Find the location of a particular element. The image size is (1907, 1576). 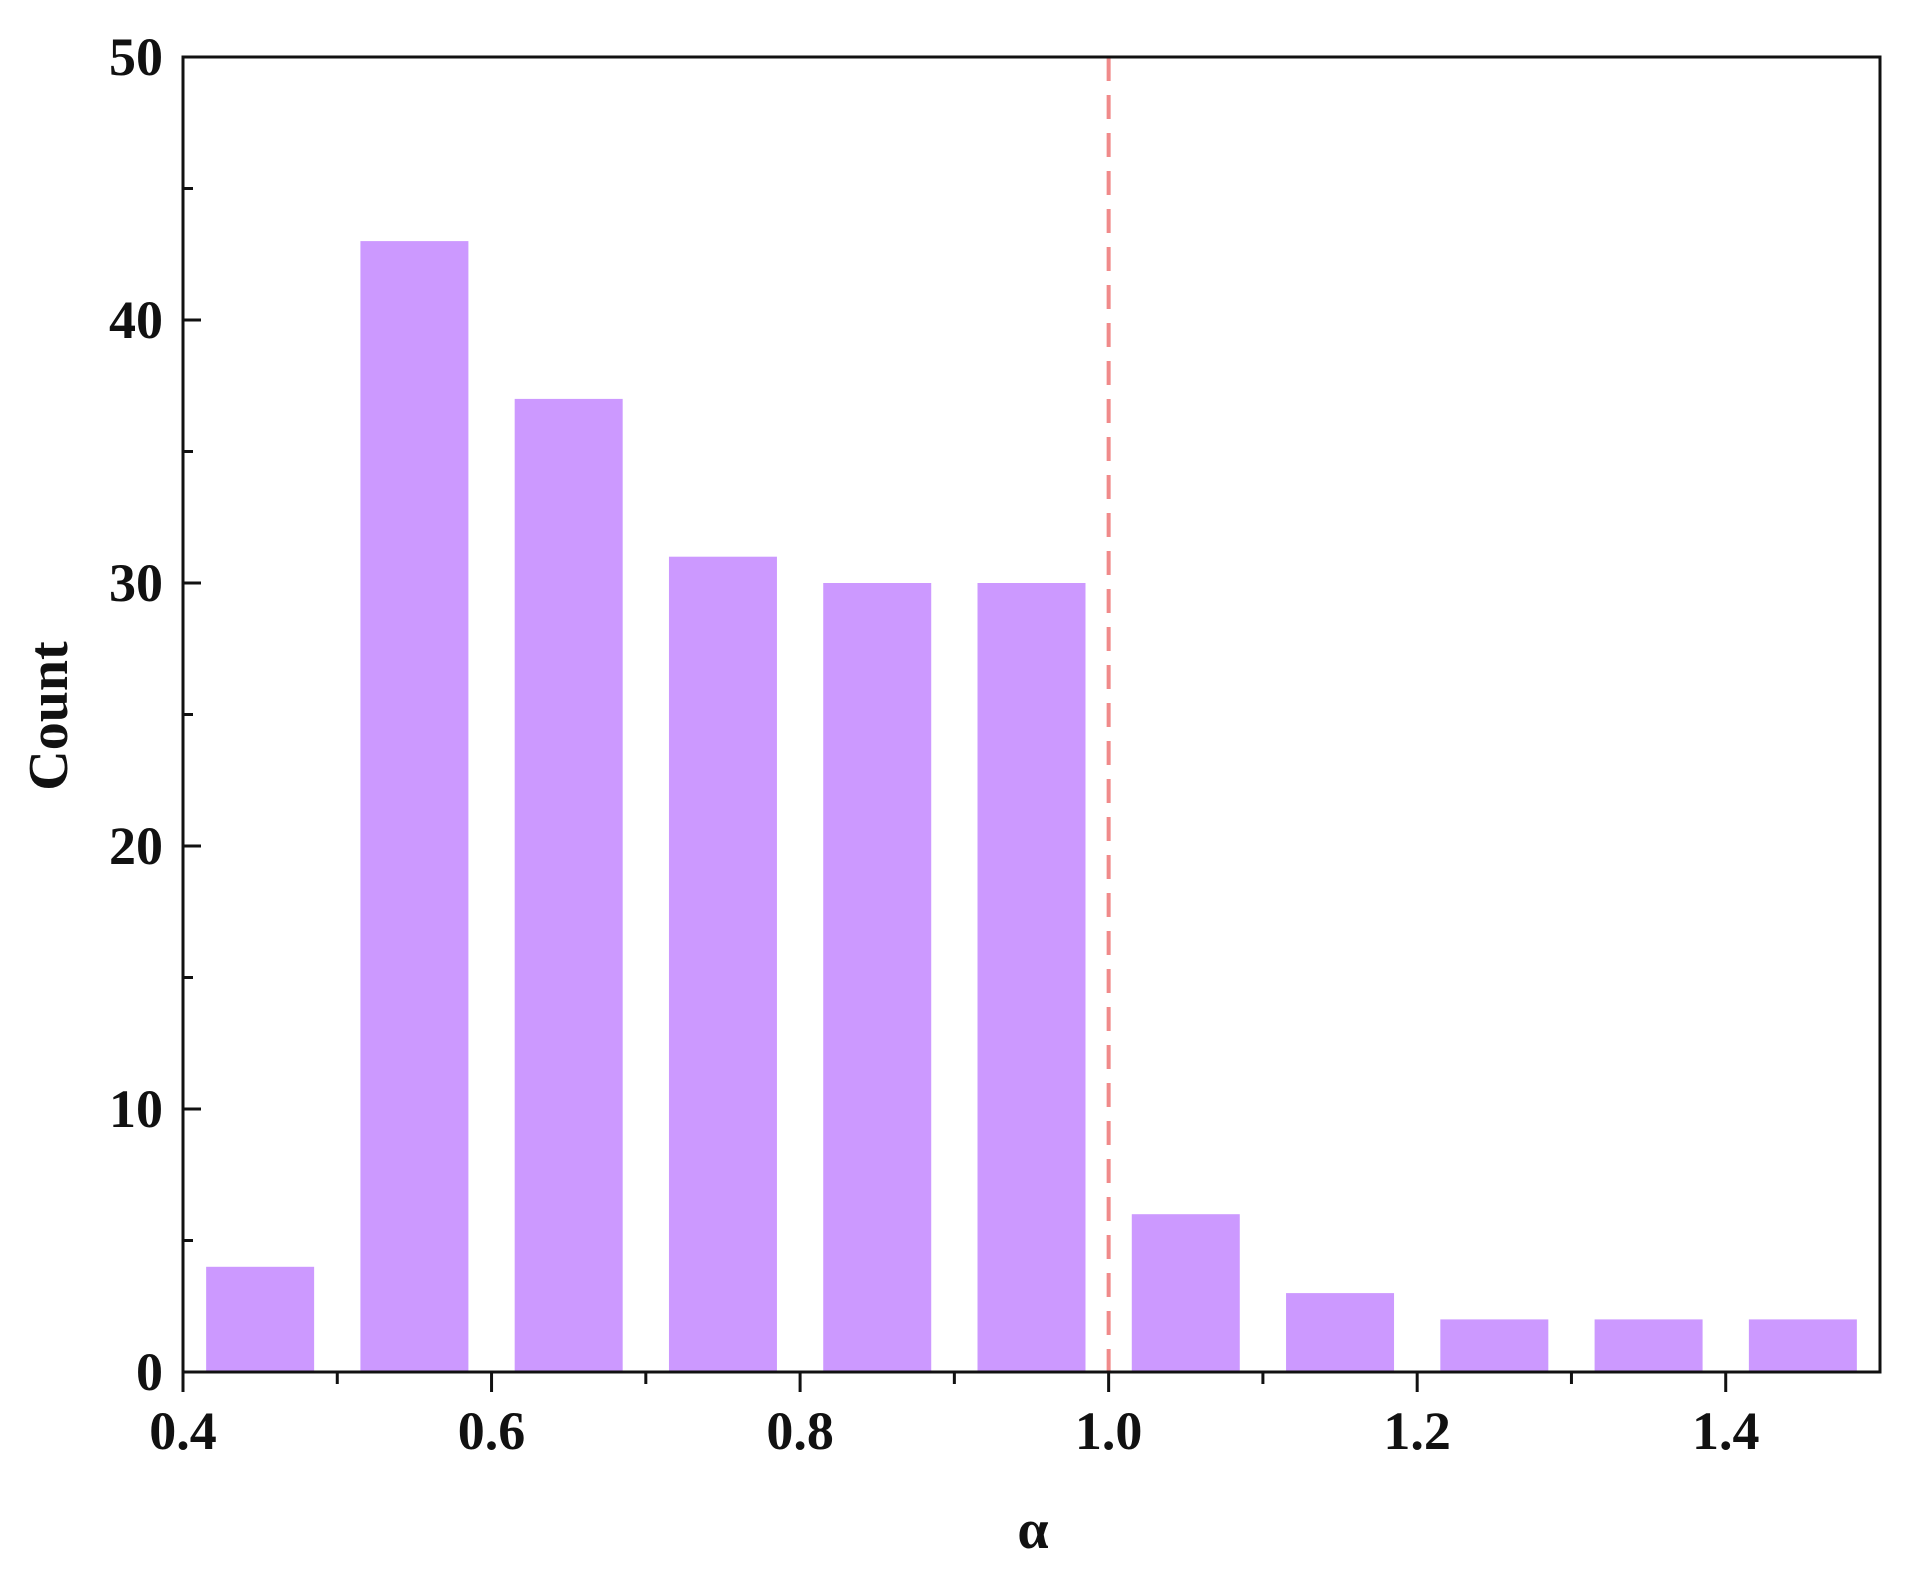

x-tick-label: 0.6 is located at coordinates (492, 1431).